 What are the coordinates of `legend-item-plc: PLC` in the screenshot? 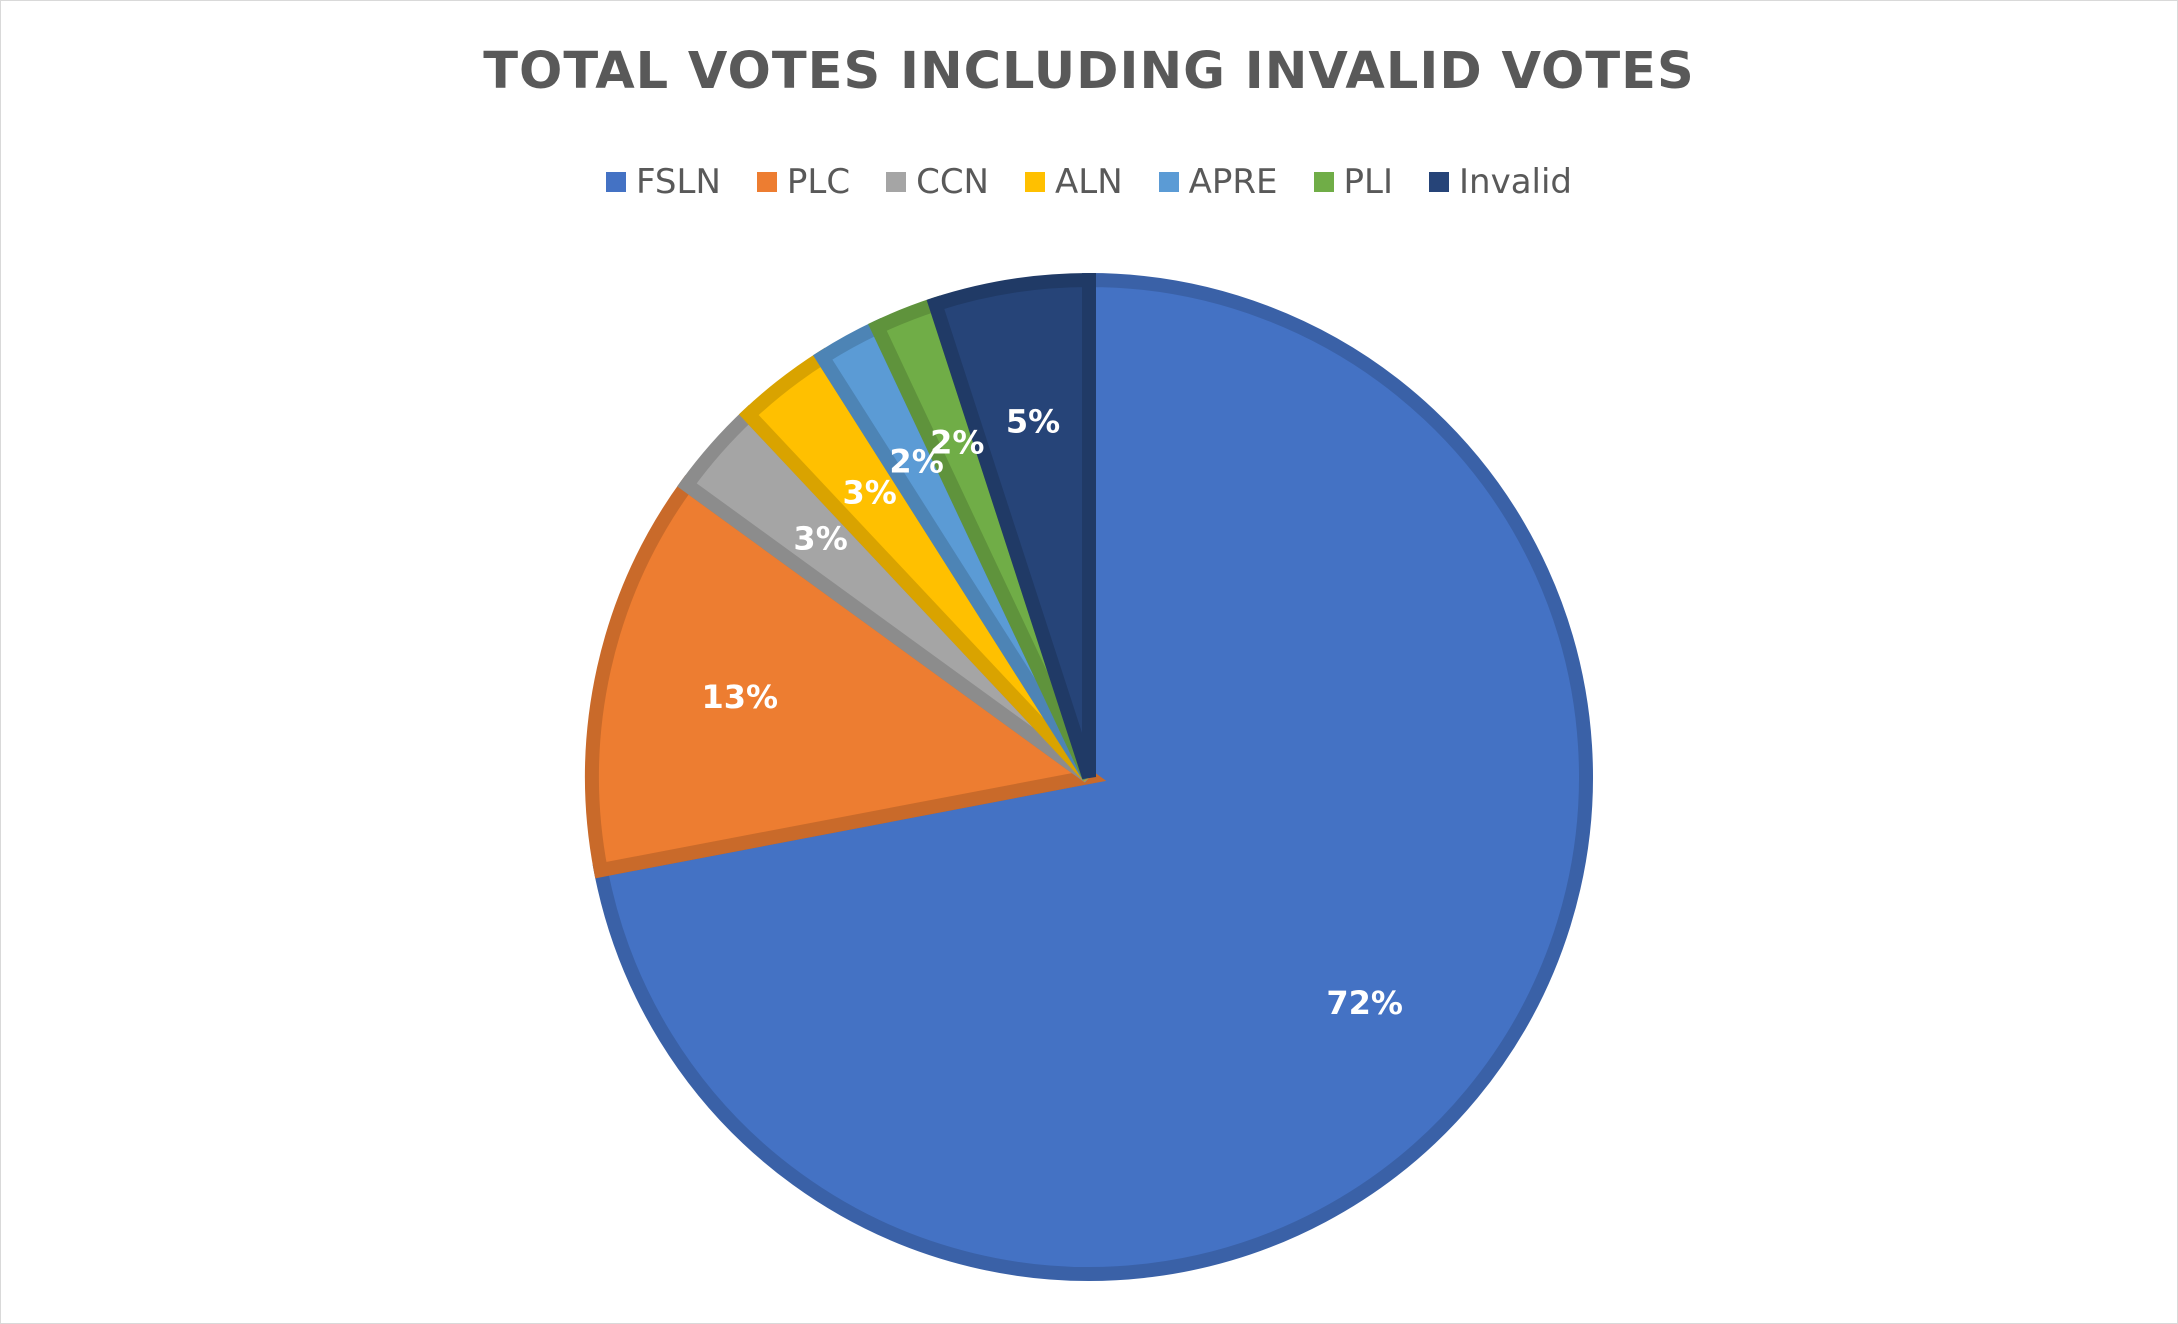 It's located at (803, 182).